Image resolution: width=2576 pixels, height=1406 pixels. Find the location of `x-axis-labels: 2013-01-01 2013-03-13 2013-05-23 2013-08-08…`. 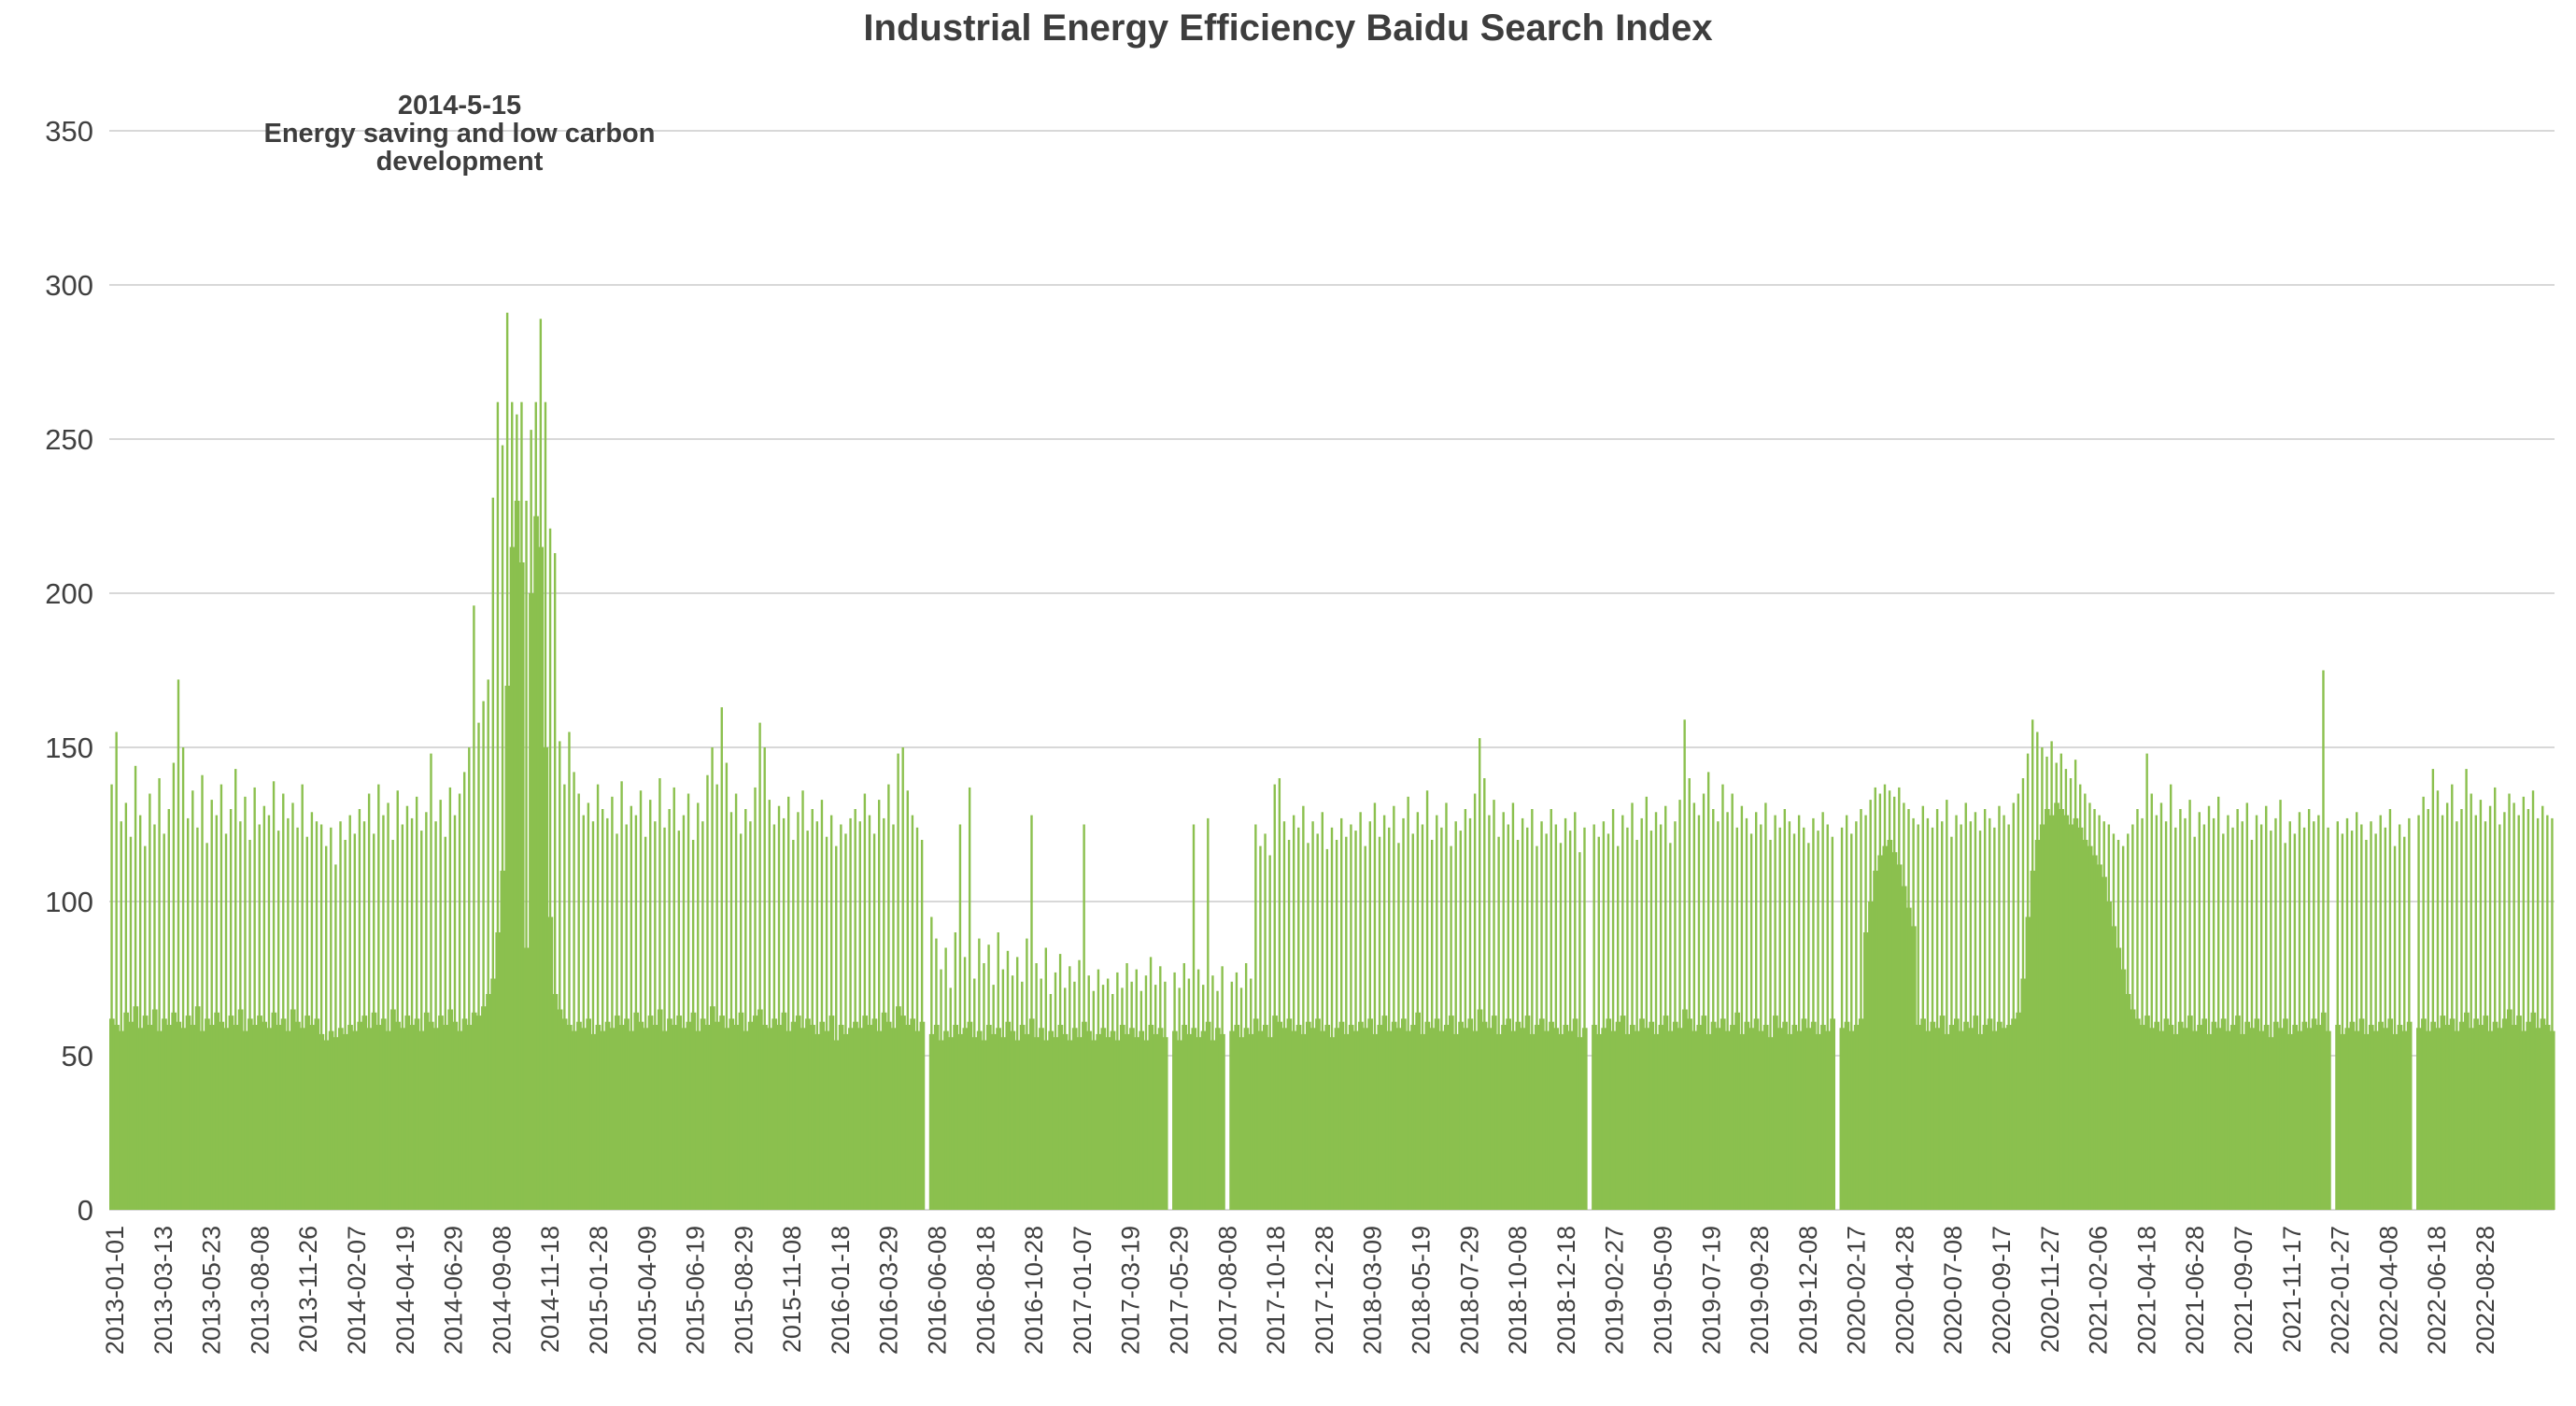

x-axis-labels: 2013-01-01 2013-03-13 2013-05-23 2013-08-08… is located at coordinates (1300, 1290).